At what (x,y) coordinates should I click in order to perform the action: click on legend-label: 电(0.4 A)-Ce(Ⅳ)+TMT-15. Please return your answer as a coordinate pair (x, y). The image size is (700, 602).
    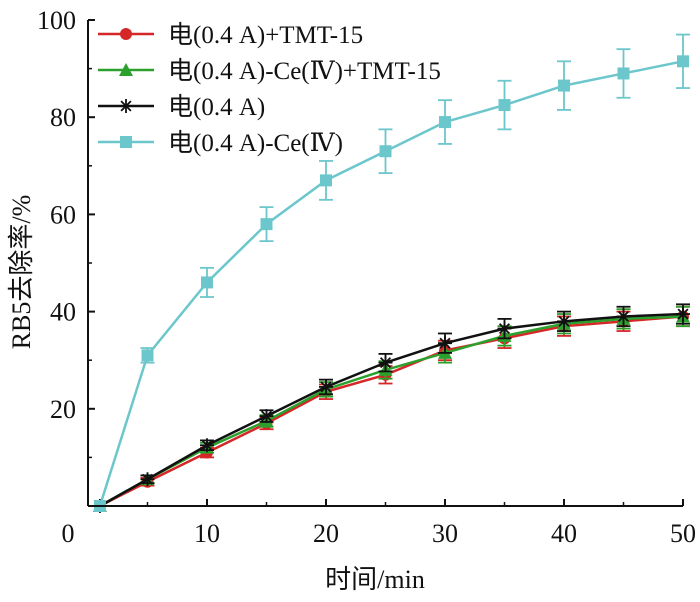
    Looking at the image, I should click on (304, 71).